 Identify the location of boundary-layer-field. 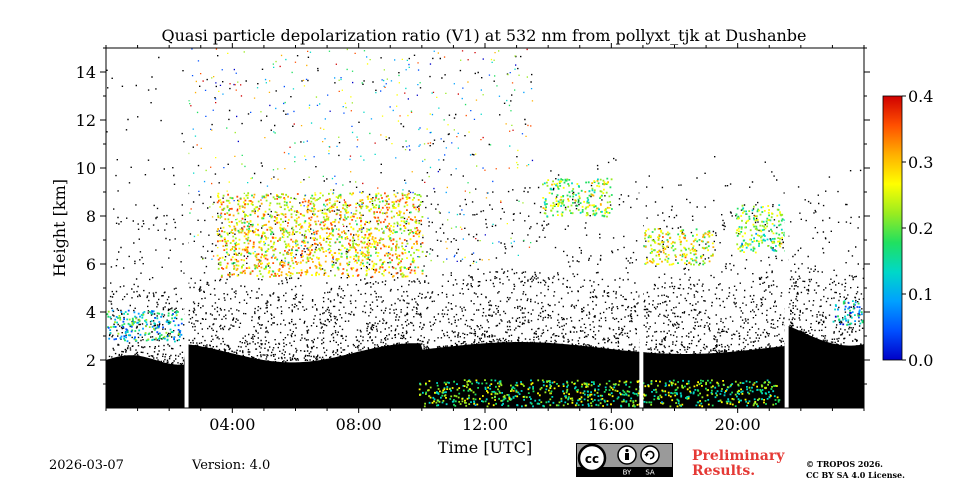
(485, 366).